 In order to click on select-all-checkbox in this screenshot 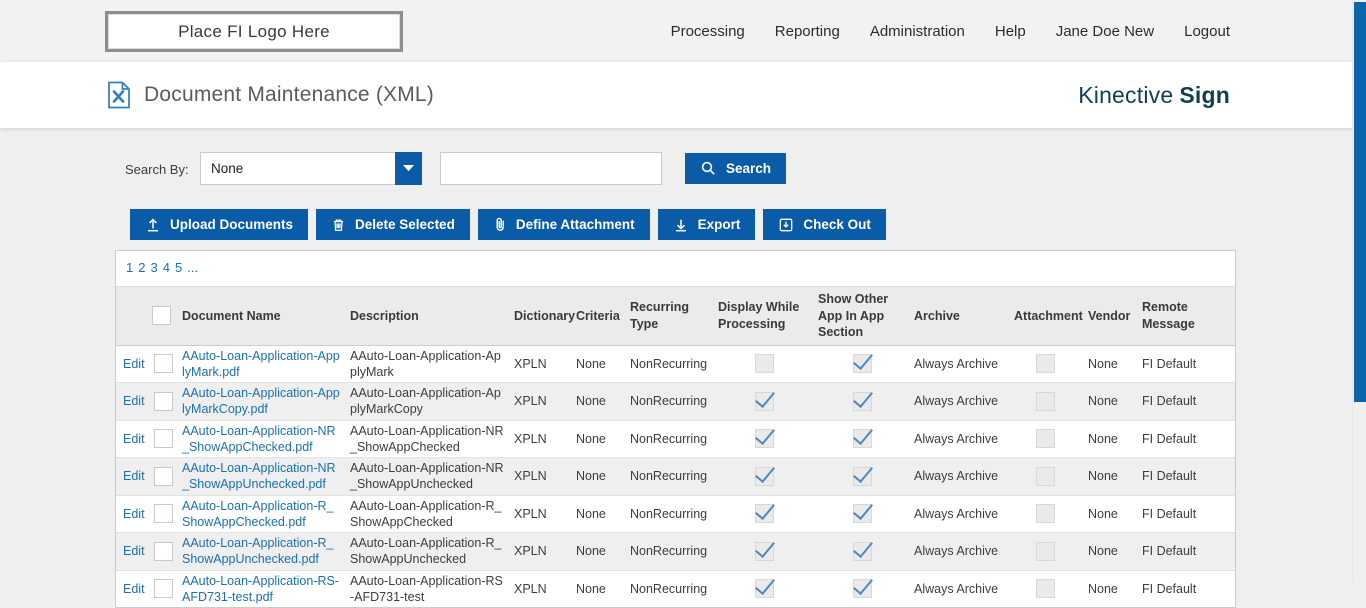, I will do `click(161, 316)`.